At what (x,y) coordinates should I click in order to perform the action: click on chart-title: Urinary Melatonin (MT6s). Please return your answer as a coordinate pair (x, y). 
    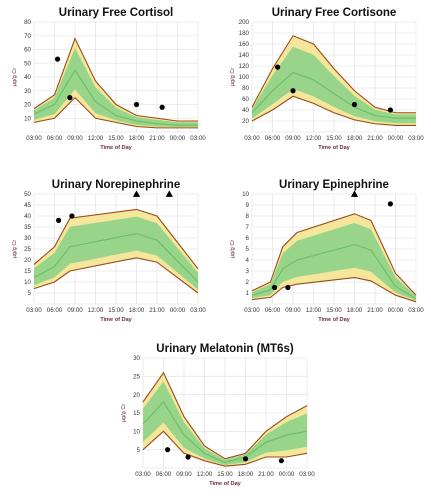
    Looking at the image, I should click on (225, 349).